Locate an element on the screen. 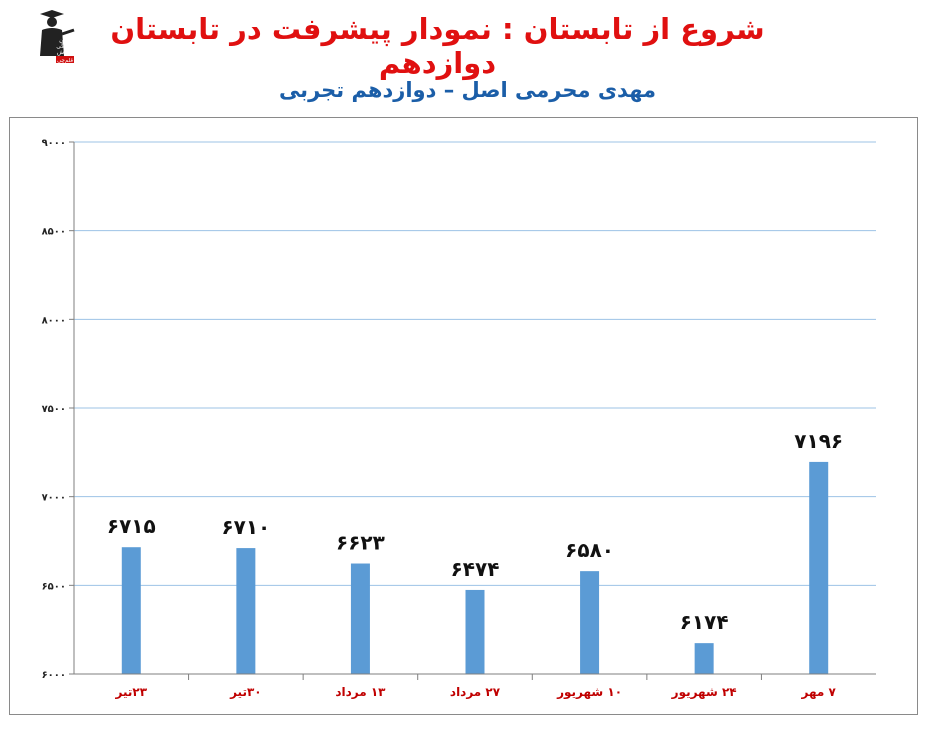  y-tick-label: ۷۰۰۰ is located at coordinates (54, 498).